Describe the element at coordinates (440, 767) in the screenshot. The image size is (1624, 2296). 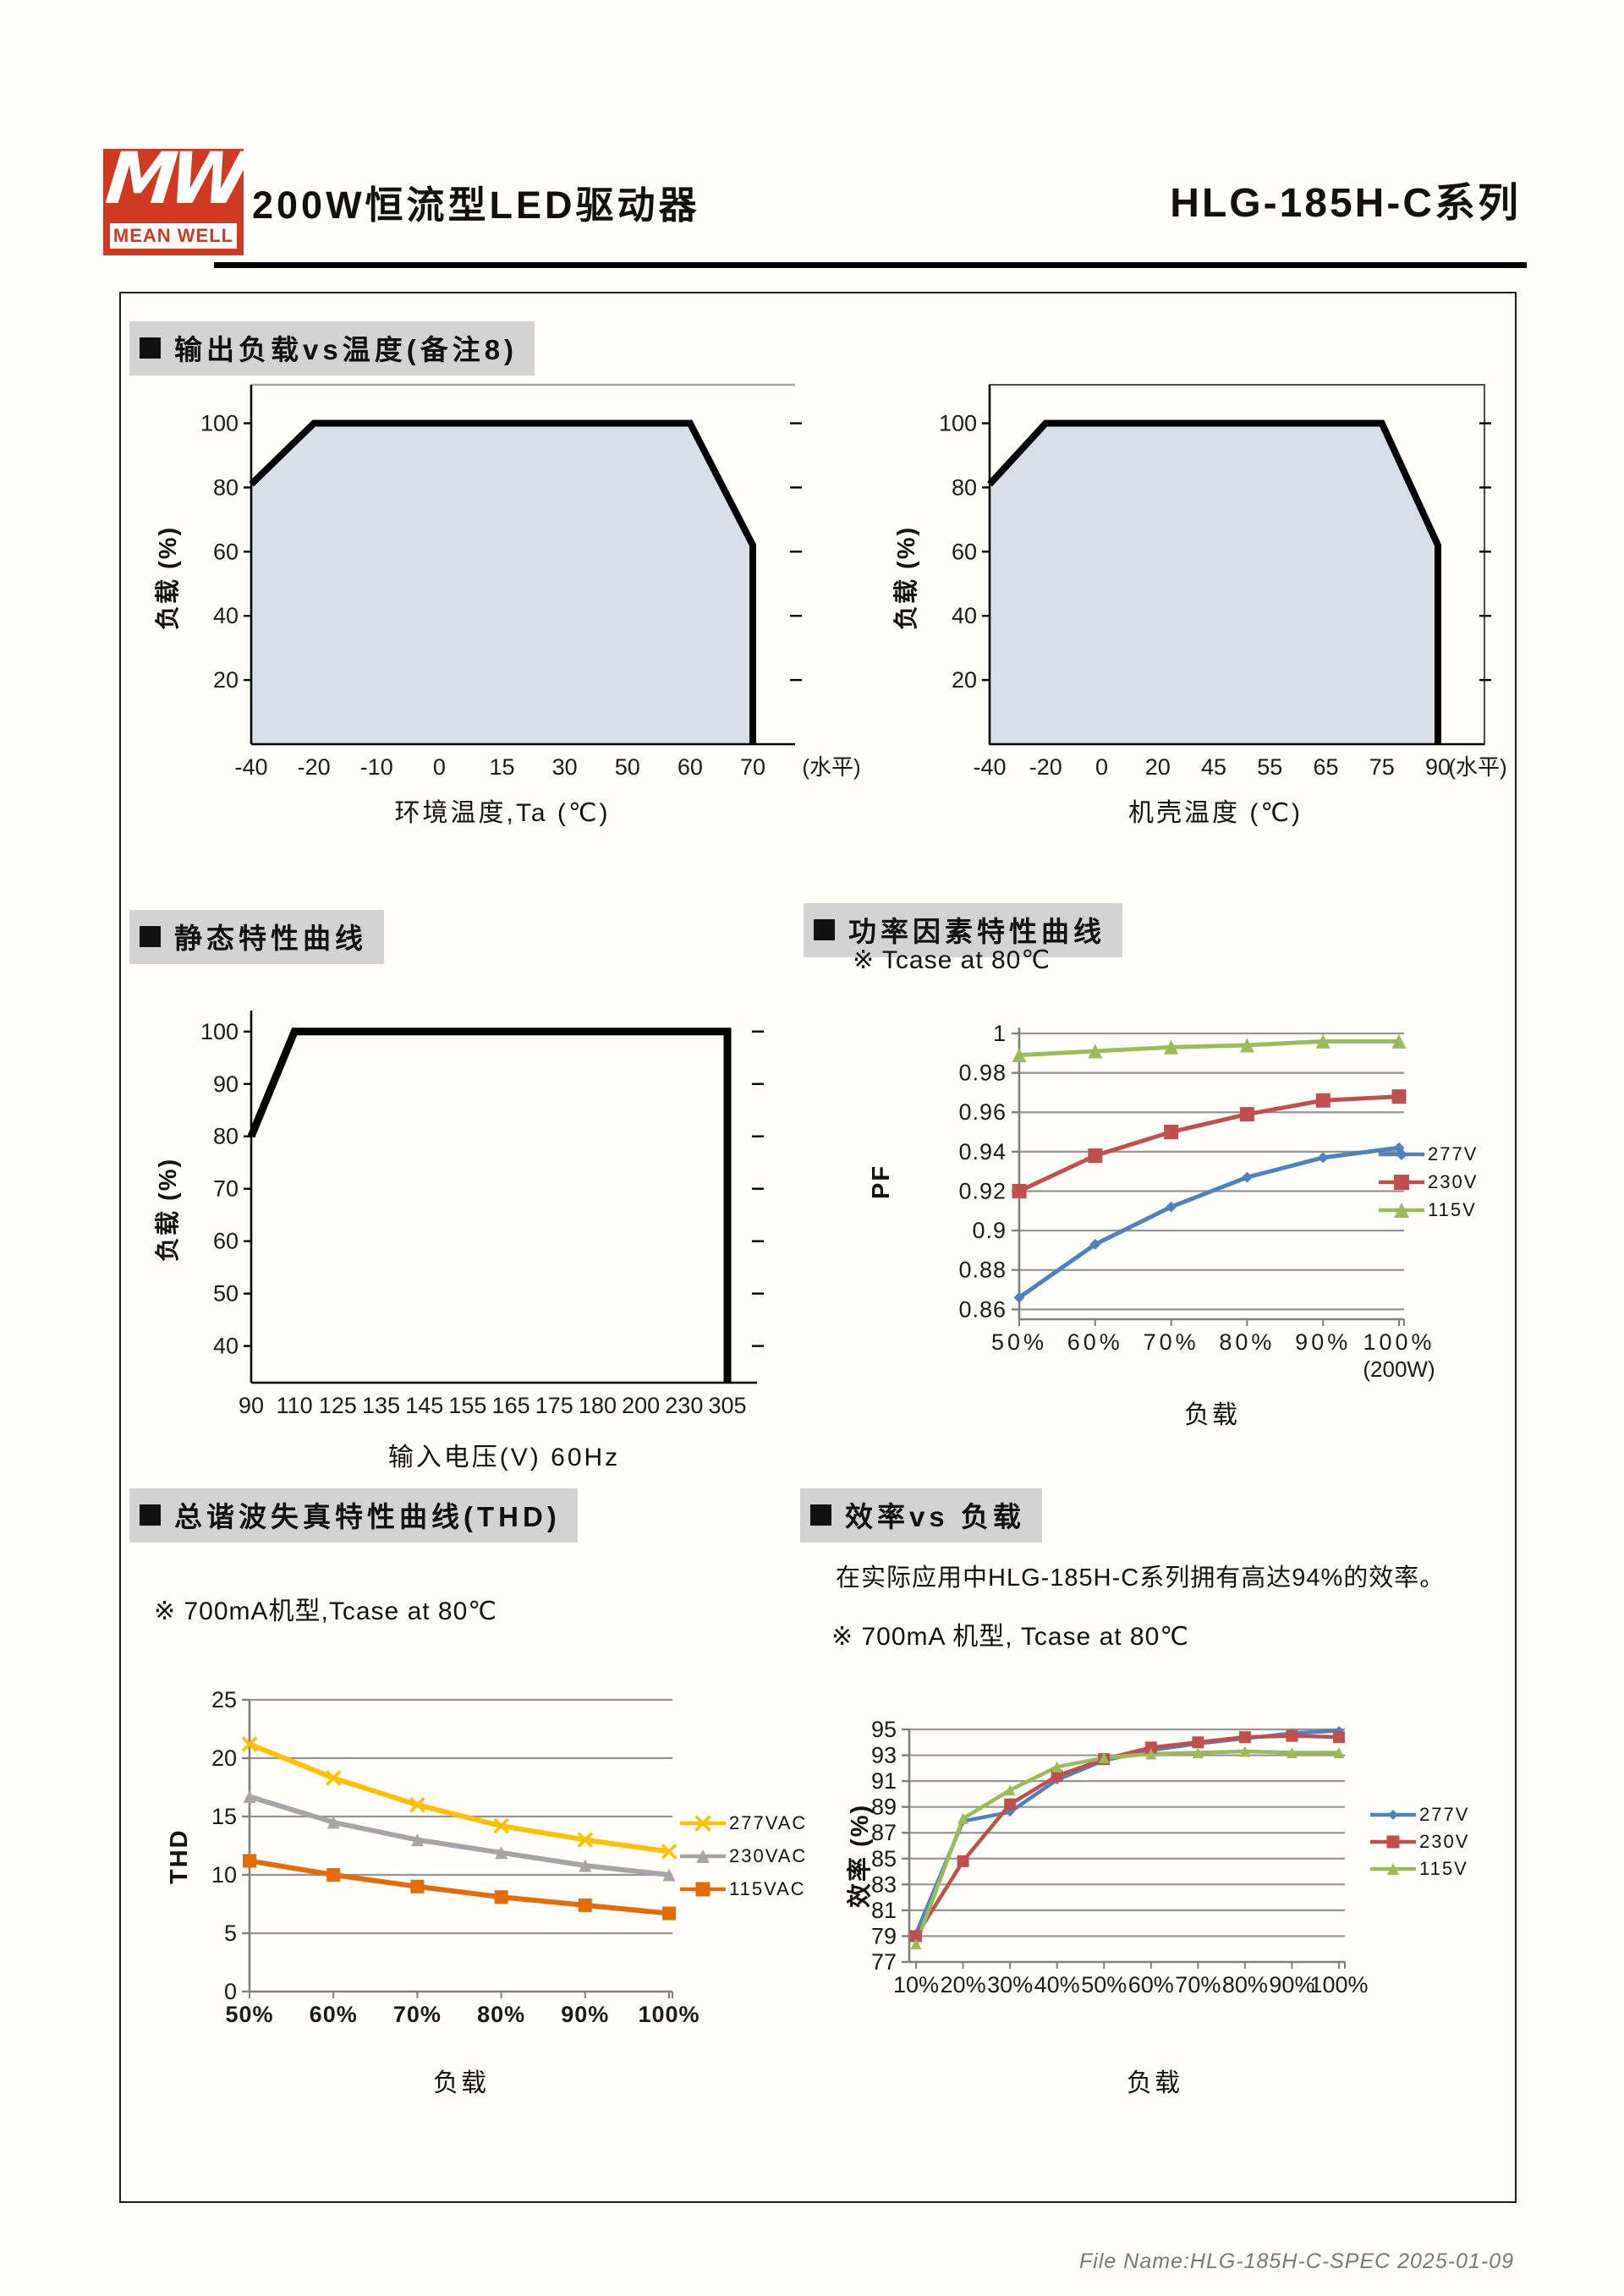
I see `svg-text: 0` at that location.